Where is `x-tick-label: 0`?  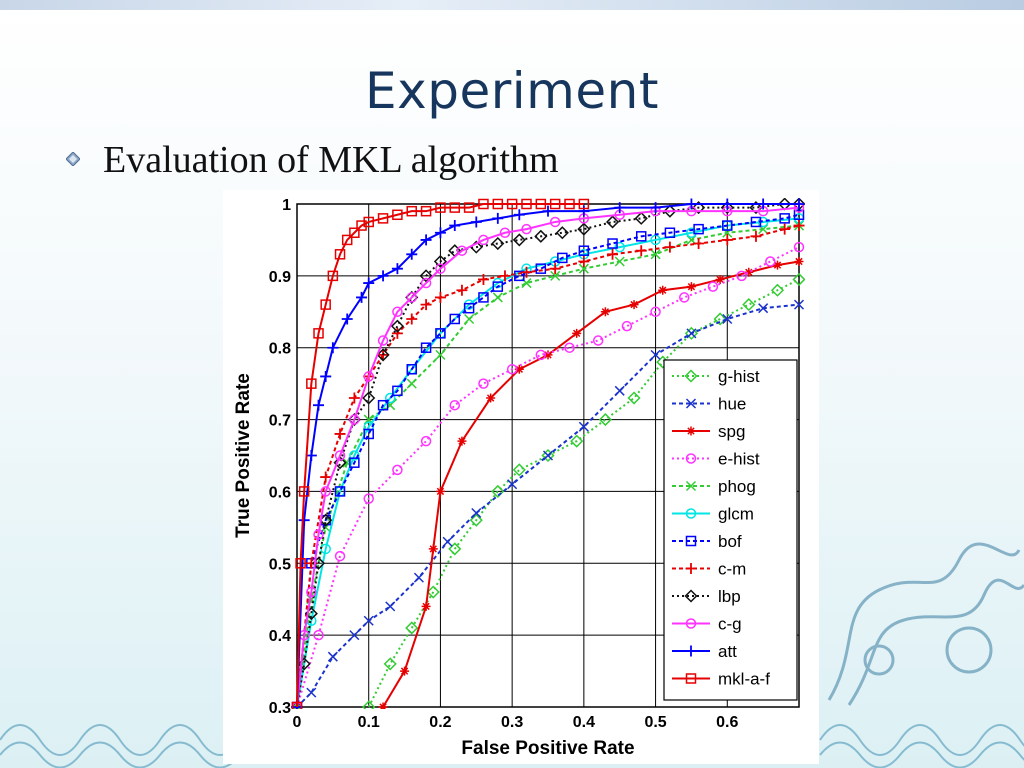 x-tick-label: 0 is located at coordinates (297, 722).